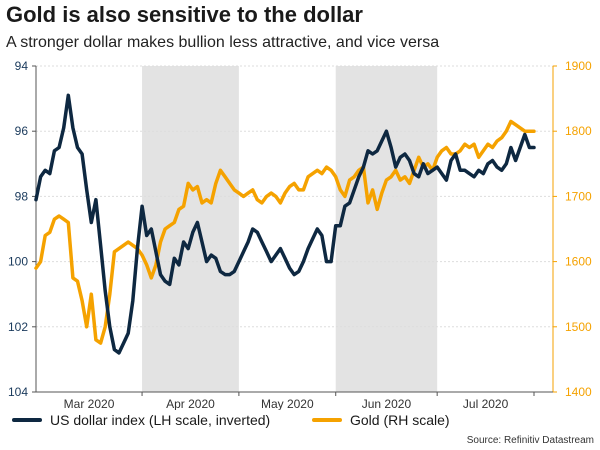  I want to click on right-tick-label: 1600, so click(578, 262).